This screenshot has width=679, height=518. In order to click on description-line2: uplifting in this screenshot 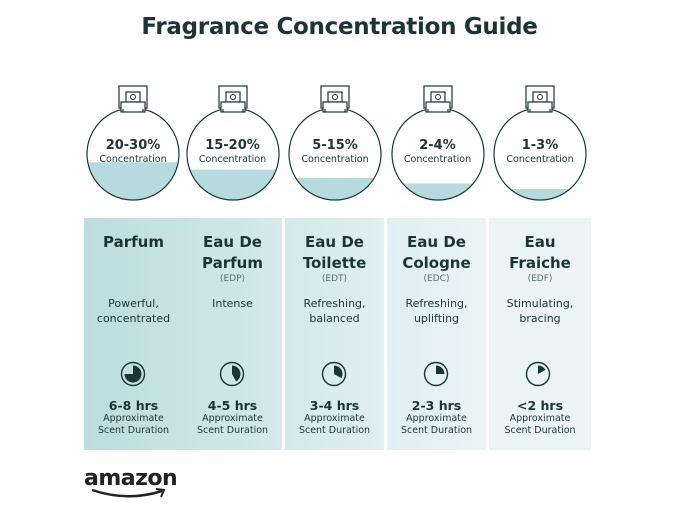, I will do `click(436, 318)`.